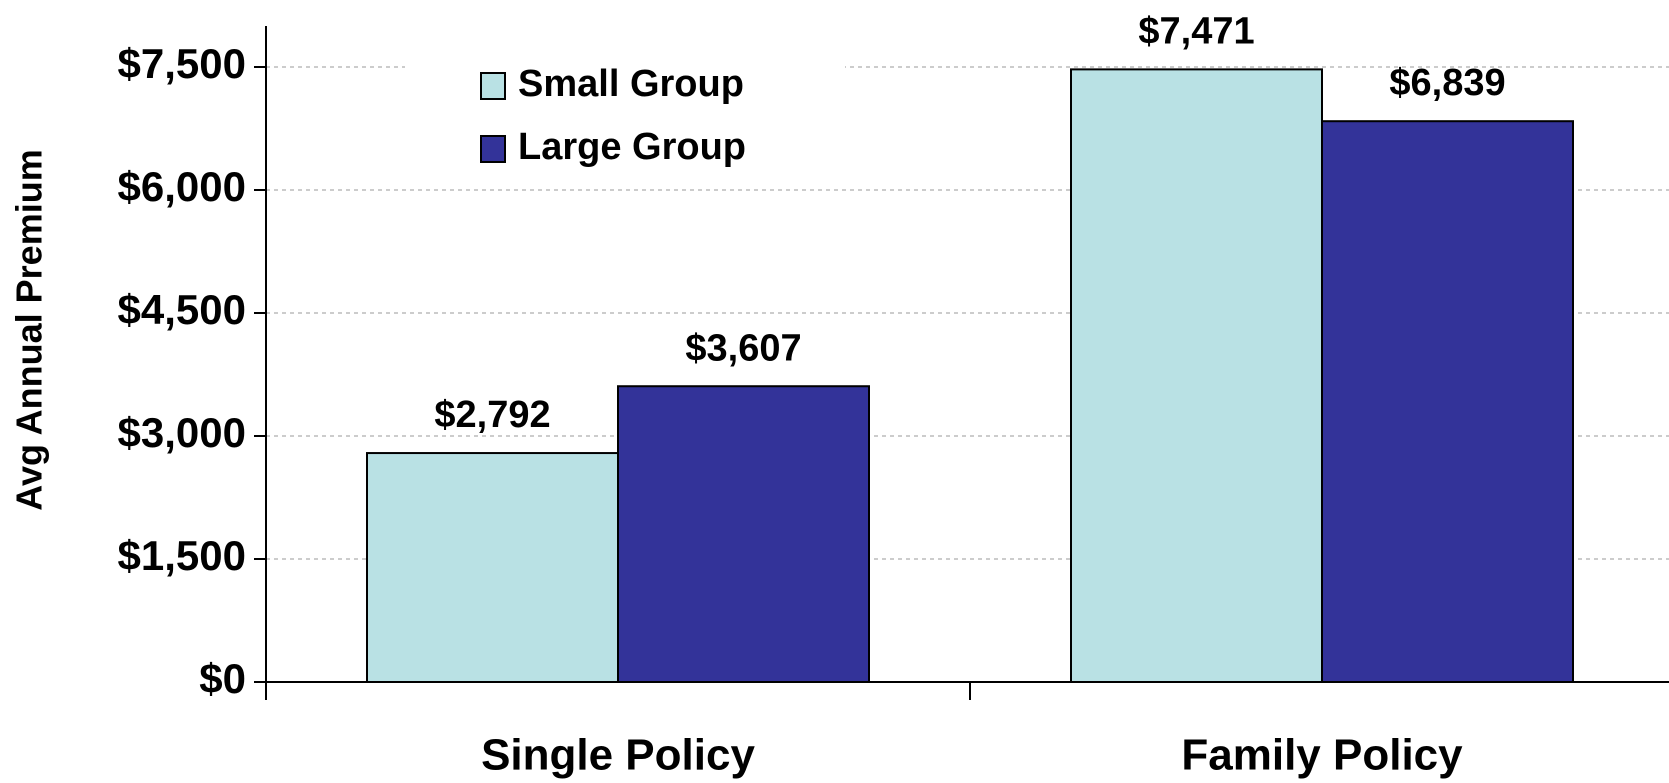 This screenshot has height=783, width=1669. What do you see at coordinates (1196, 31) in the screenshot?
I see `value-label: $7,471` at bounding box center [1196, 31].